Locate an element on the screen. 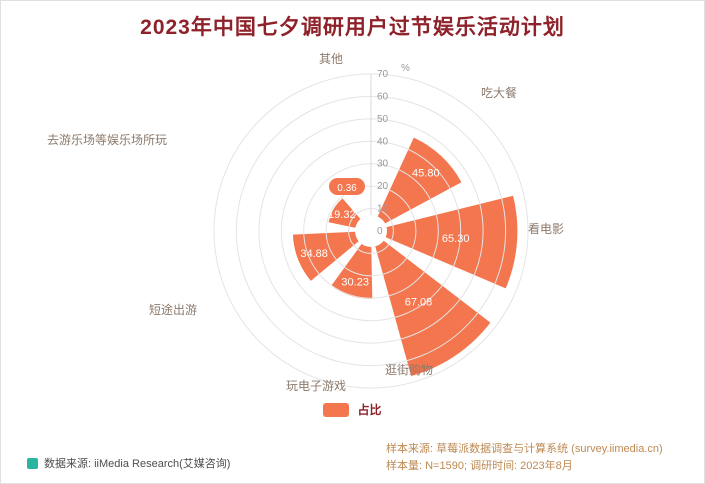 Image resolution: width=705 pixels, height=484 pixels. value-label: 45.80 is located at coordinates (426, 174).